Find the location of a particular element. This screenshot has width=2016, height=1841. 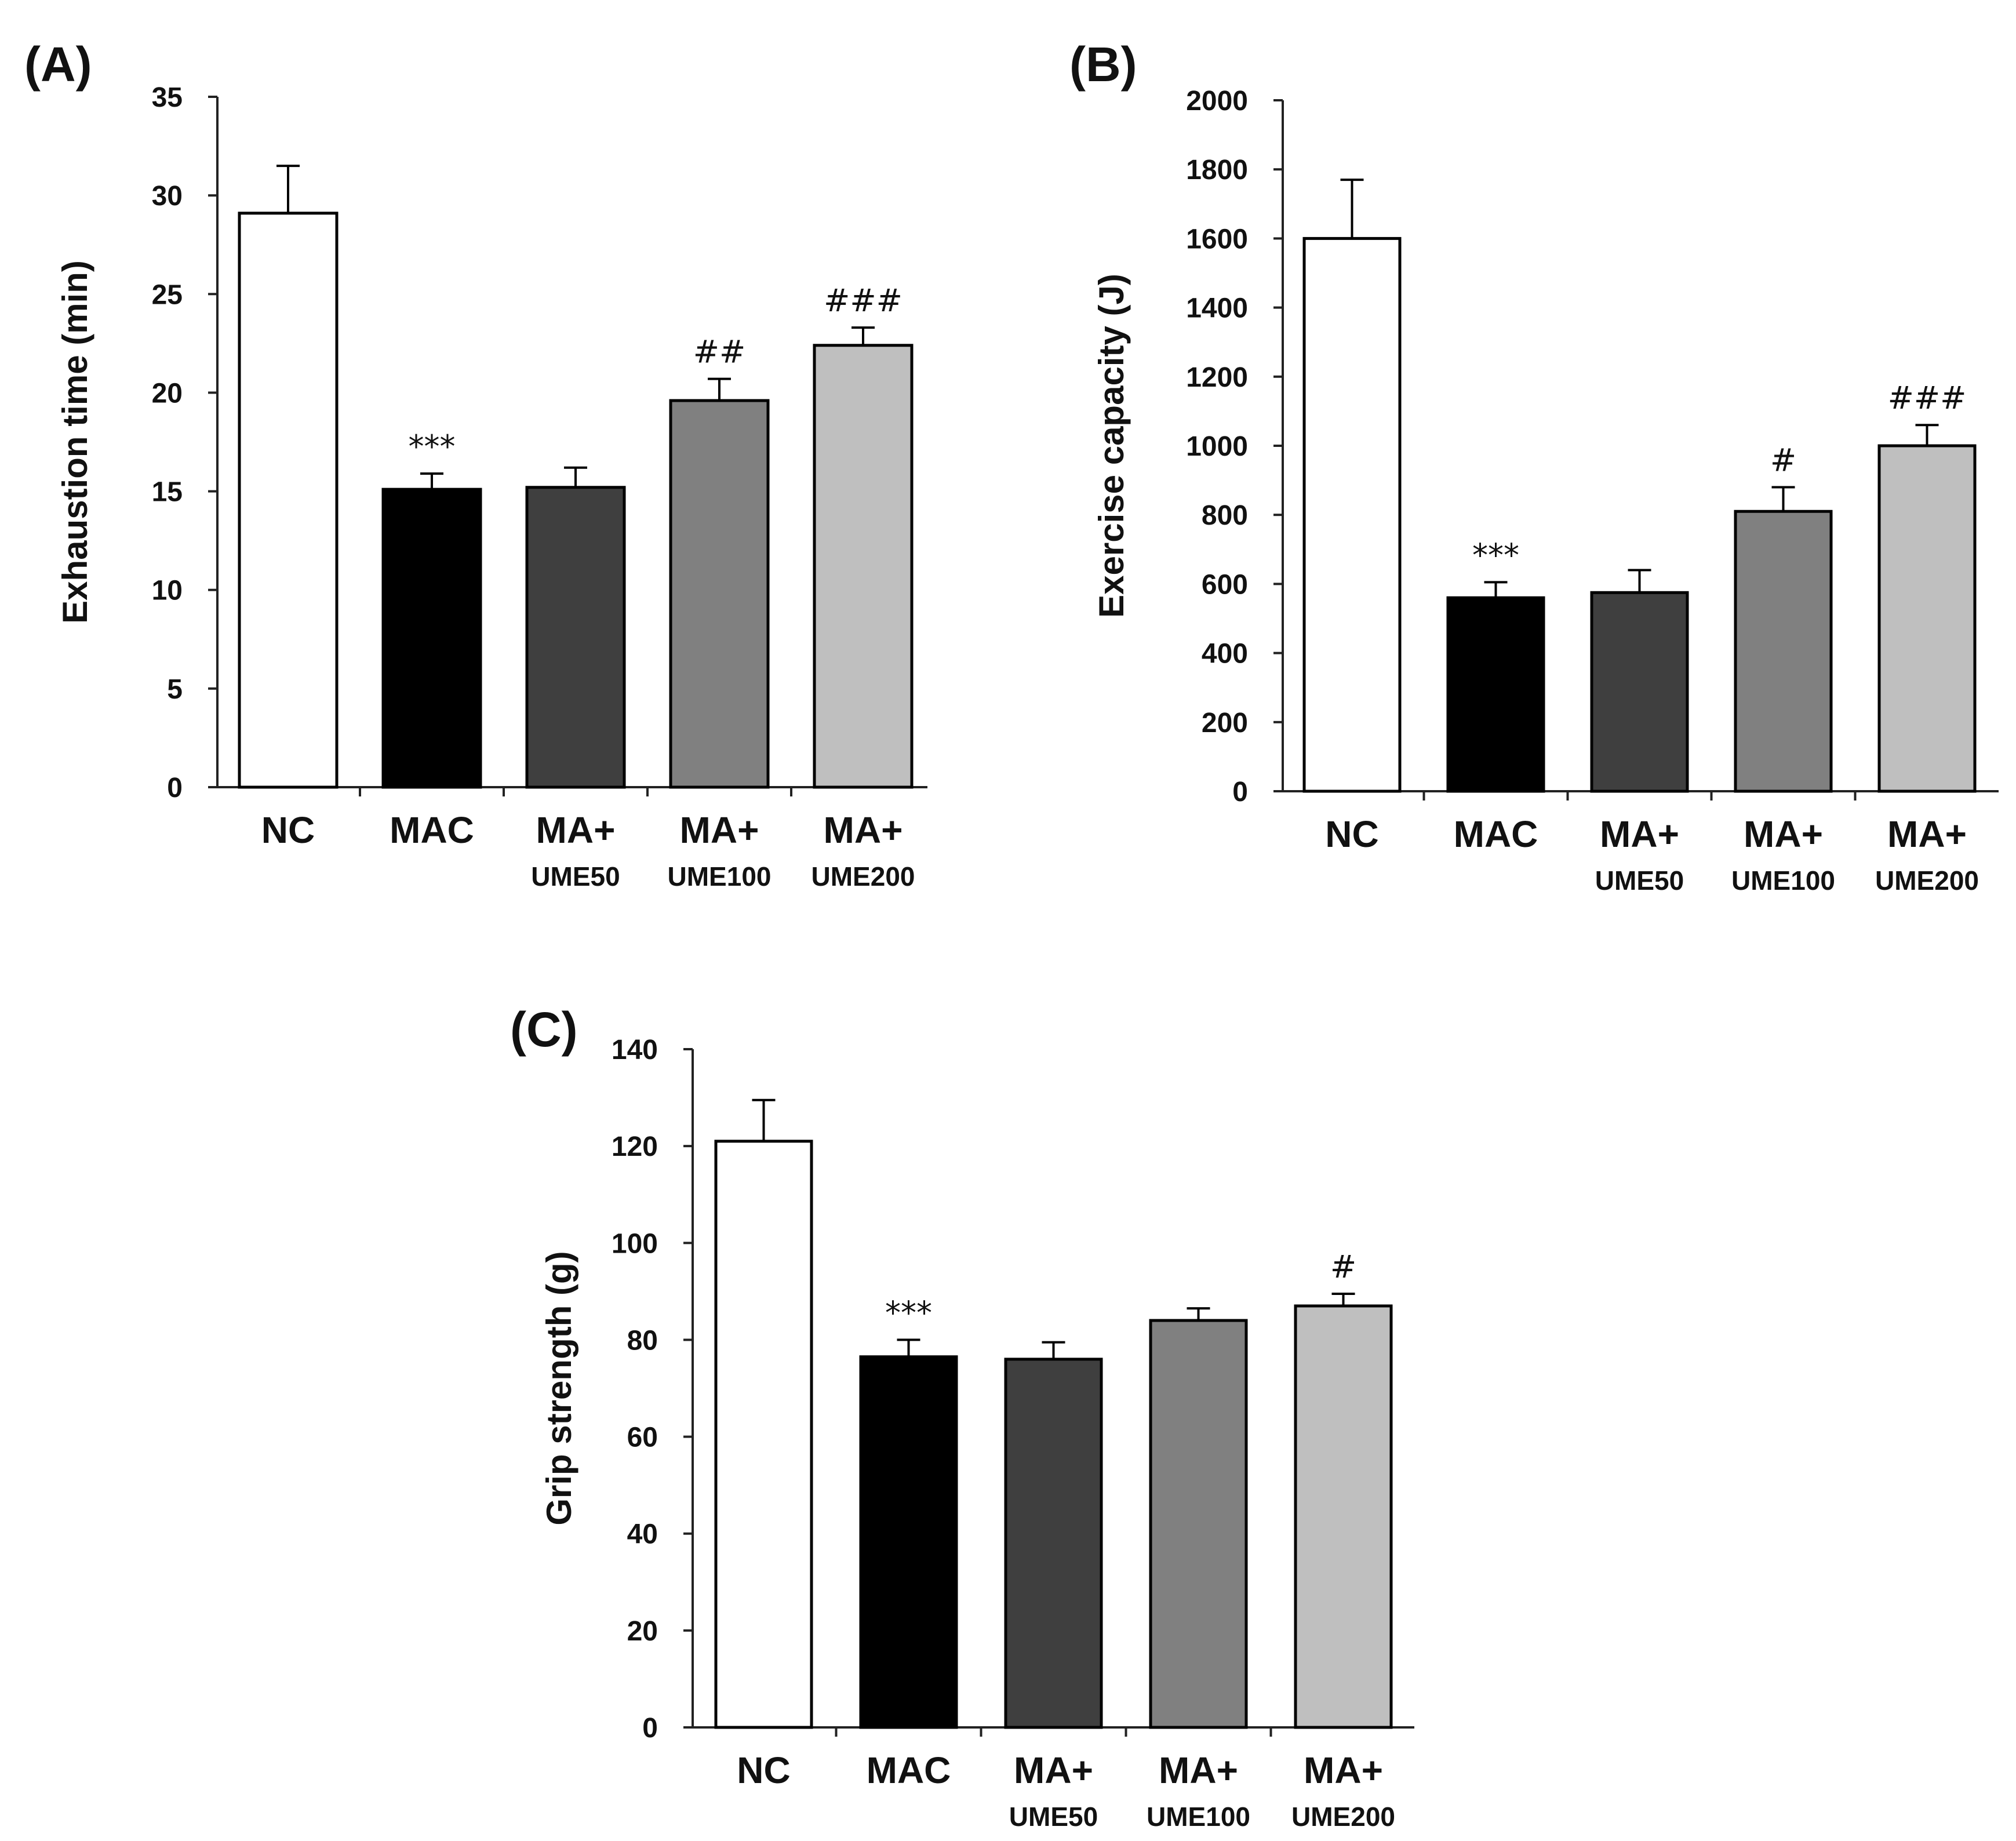

category-sublabel-a-4: UME200 is located at coordinates (864, 876).